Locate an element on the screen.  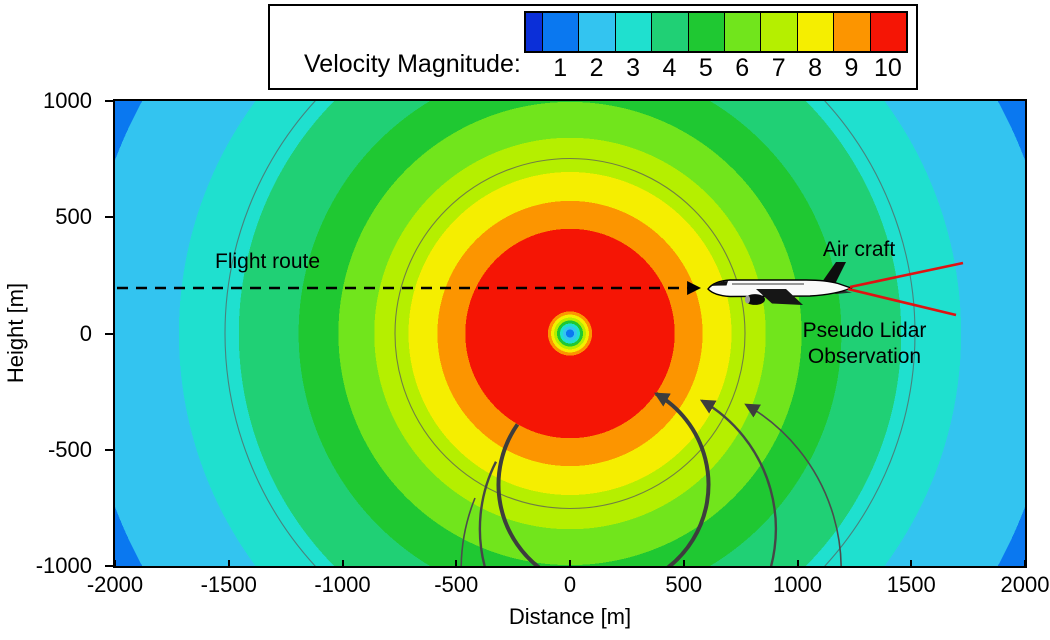
aircraft-engine is located at coordinates (755, 299).